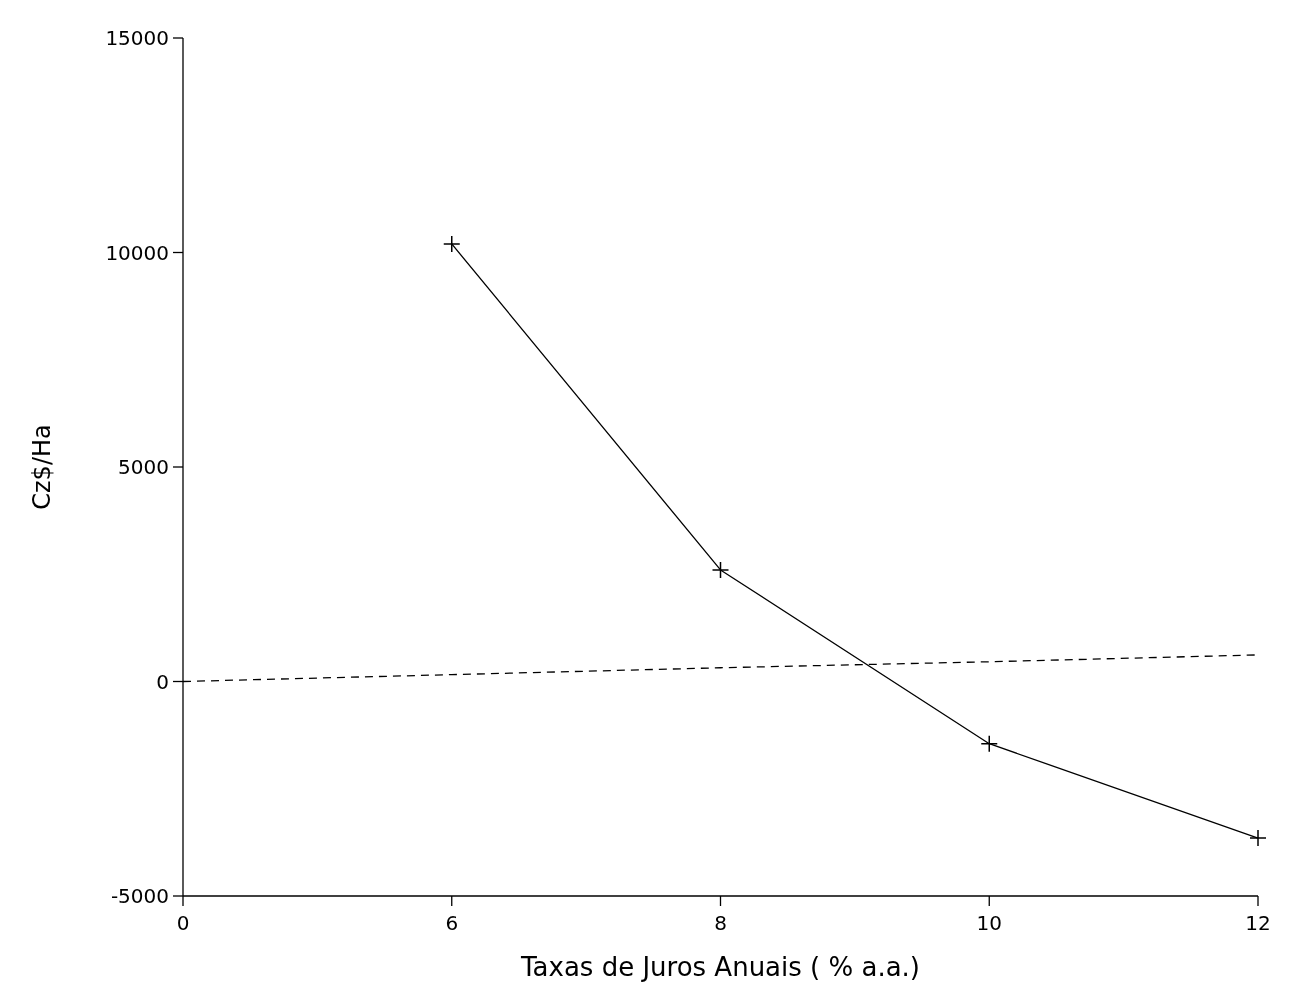  Describe the element at coordinates (720, 923) in the screenshot. I see `x-tick-label: 8` at that location.